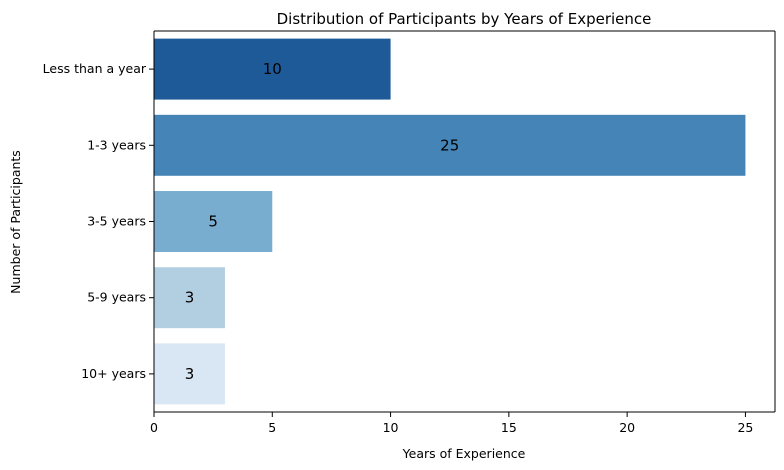 The image size is (784, 470). I want to click on y-tick-label: 3-5 years, so click(116, 221).